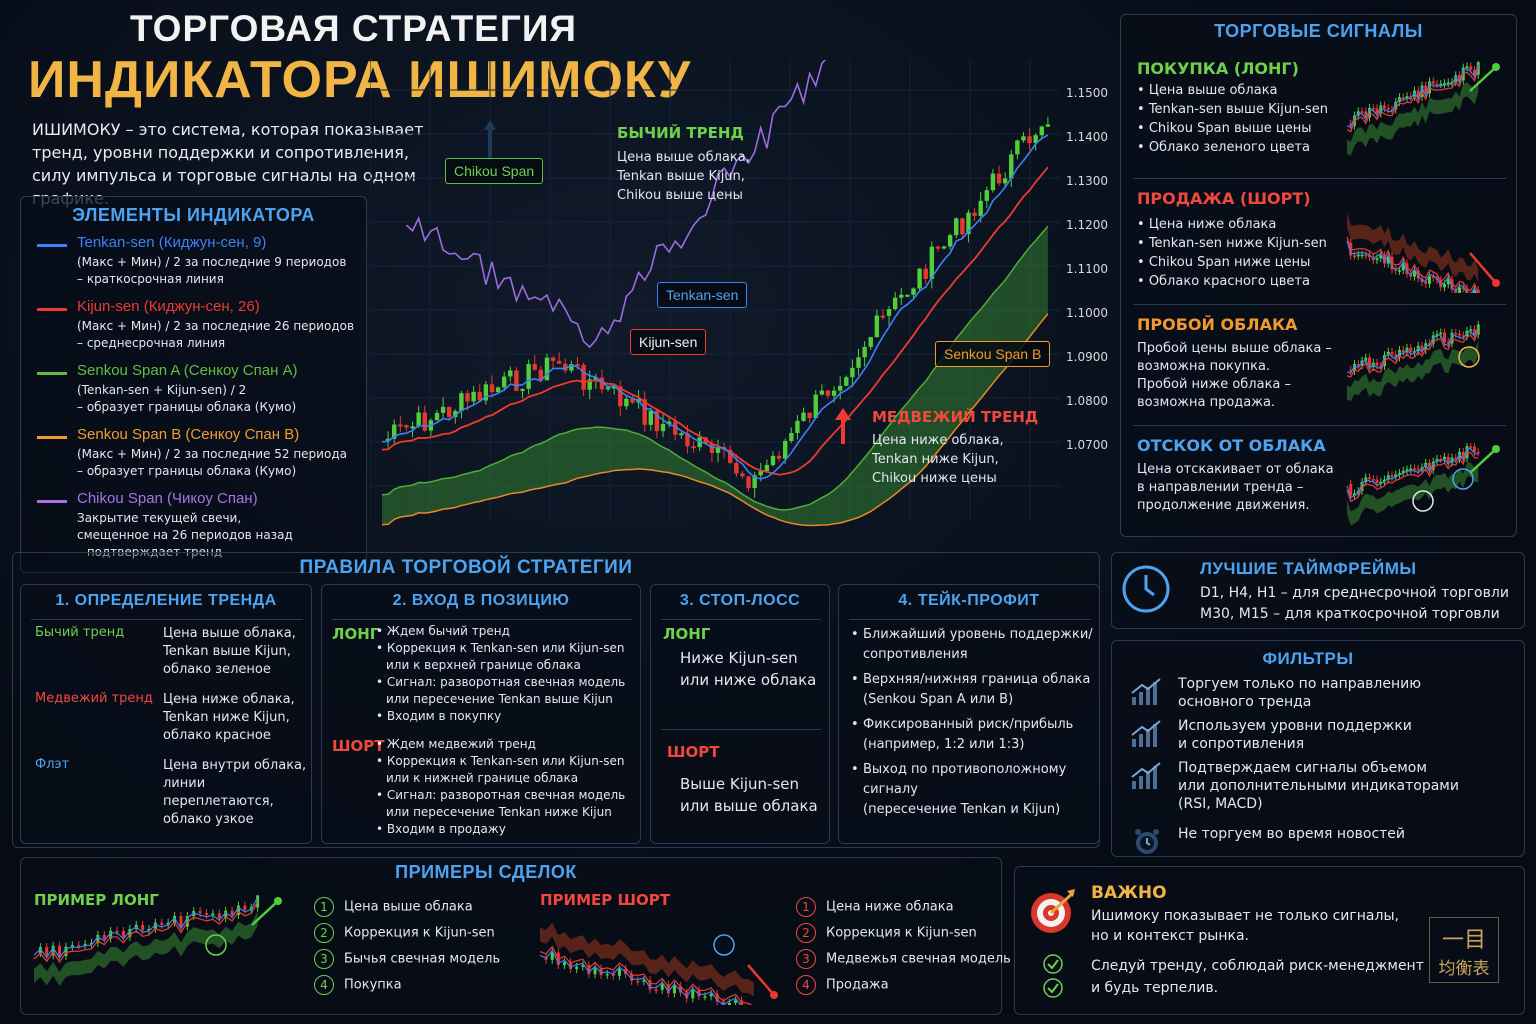 This screenshot has width=1536, height=1024. Describe the element at coordinates (52, 309) in the screenshot. I see `legend-line` at that location.